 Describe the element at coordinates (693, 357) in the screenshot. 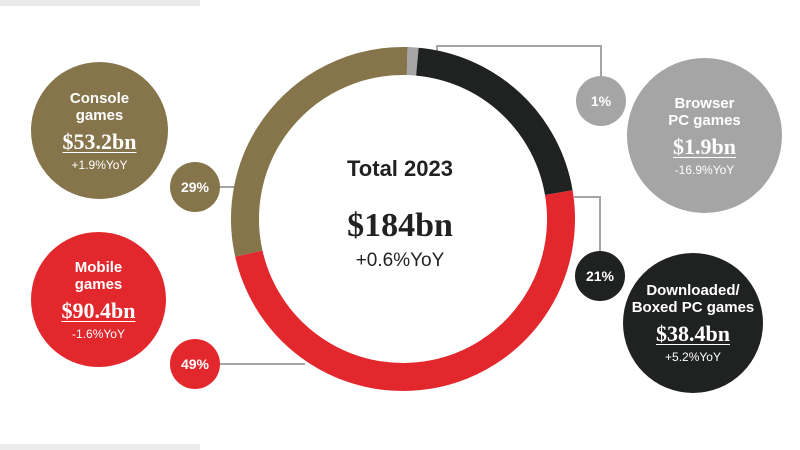

I see `segment-yoy: +5.2%YoY` at that location.